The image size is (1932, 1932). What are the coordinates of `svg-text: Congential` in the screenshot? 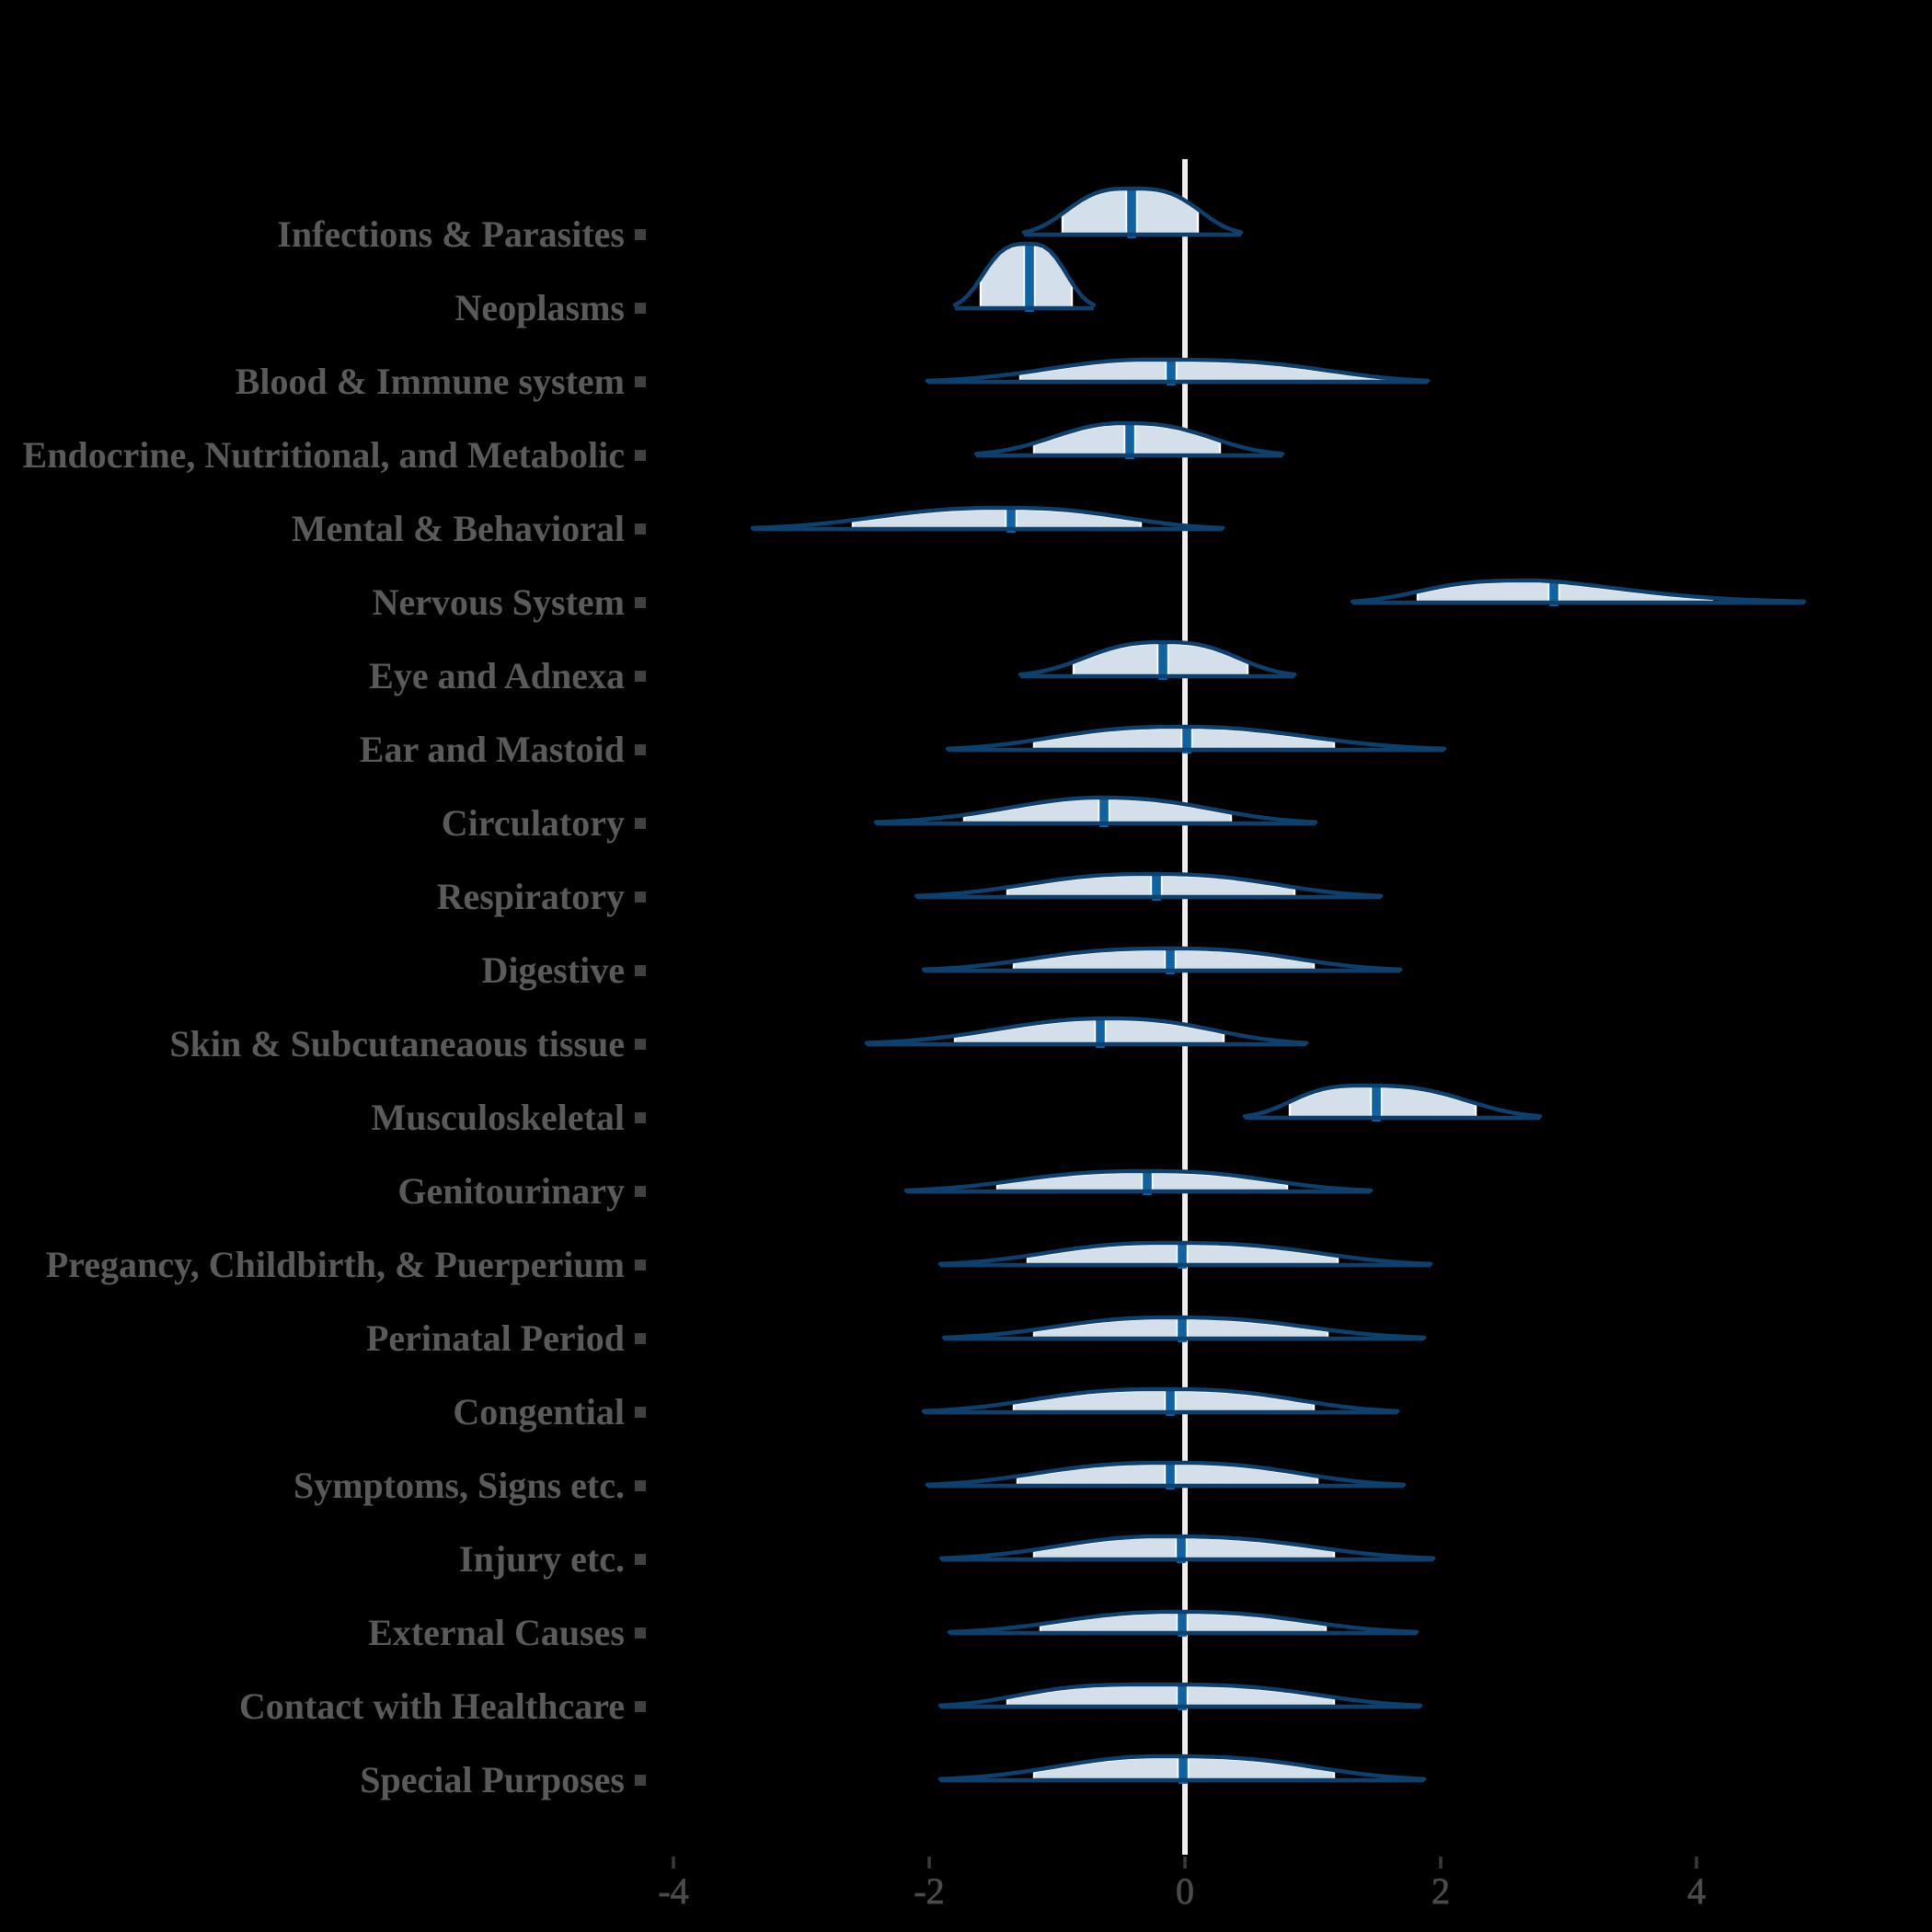 It's located at (539, 1411).